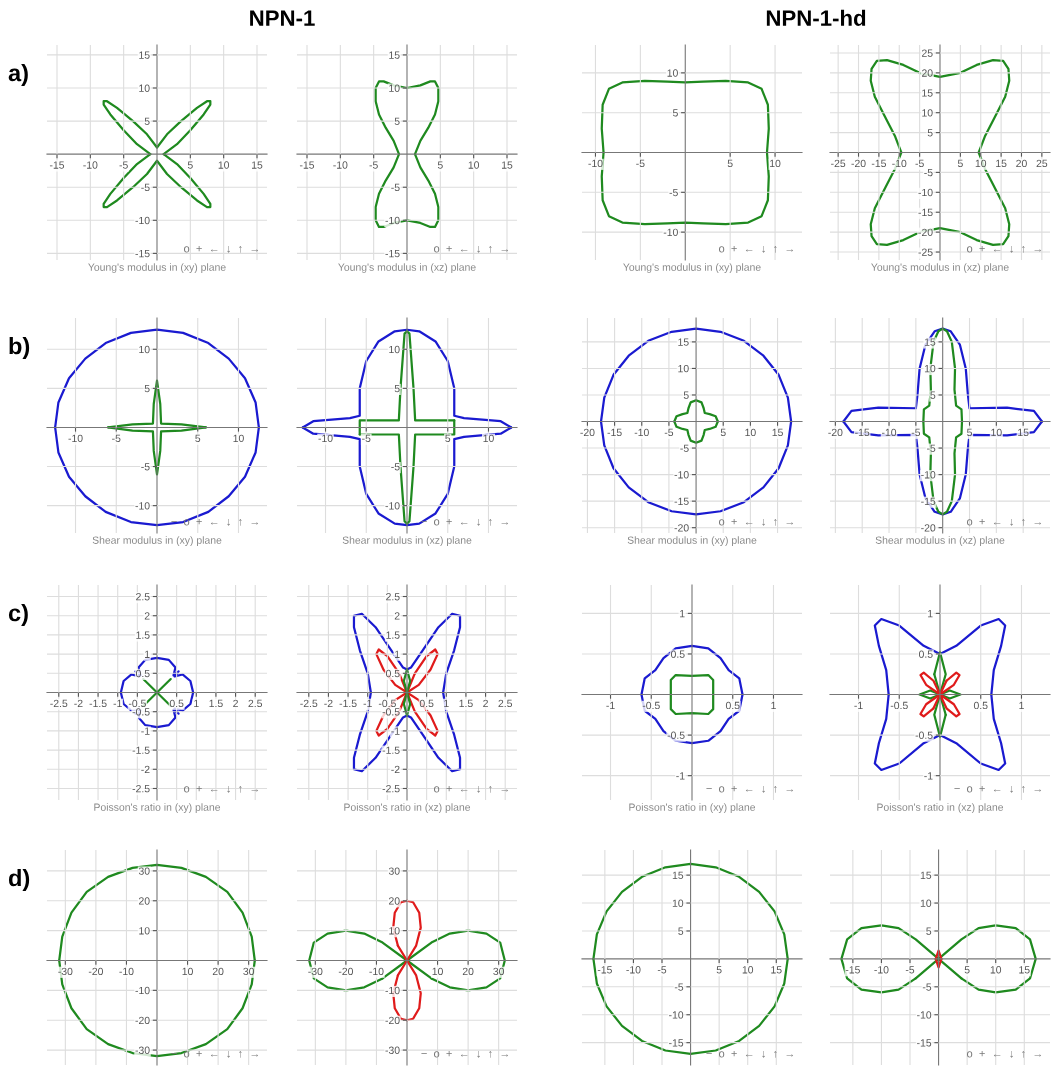  I want to click on y-tick-label: 1.5, so click(143, 635).